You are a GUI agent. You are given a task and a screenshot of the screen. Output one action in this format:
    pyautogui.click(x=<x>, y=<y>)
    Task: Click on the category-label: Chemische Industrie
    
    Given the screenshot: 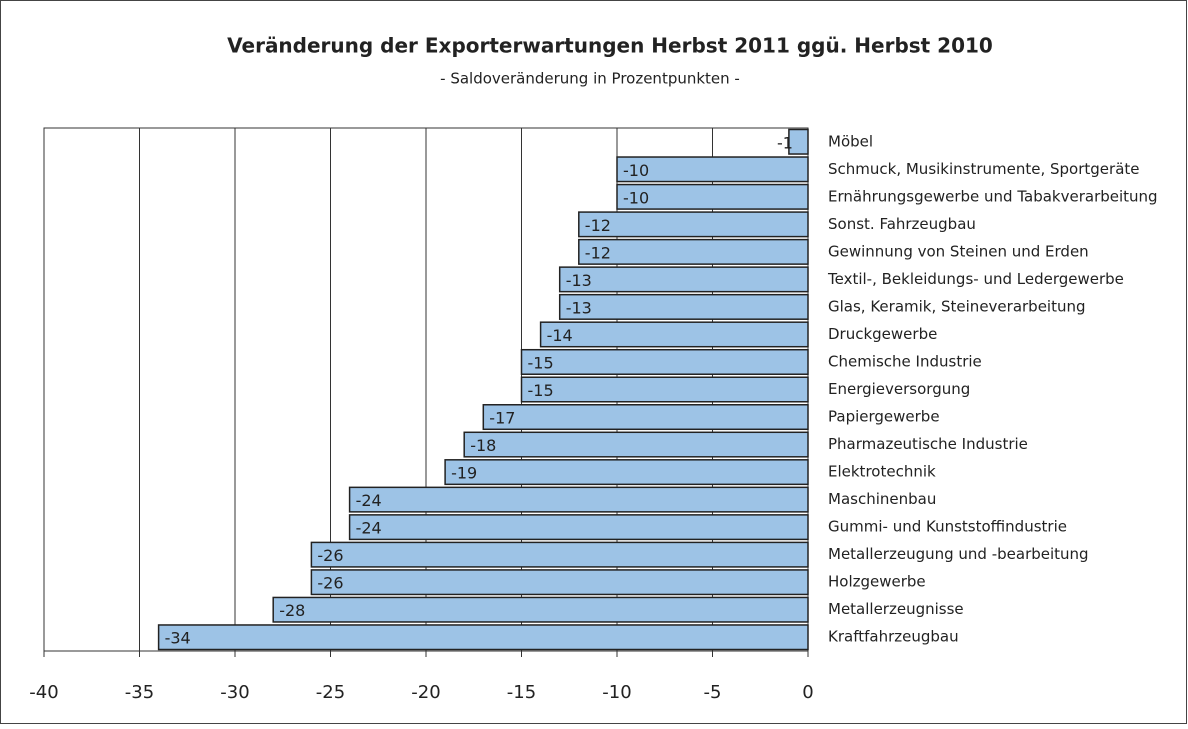 What is the action you would take?
    pyautogui.click(x=905, y=361)
    